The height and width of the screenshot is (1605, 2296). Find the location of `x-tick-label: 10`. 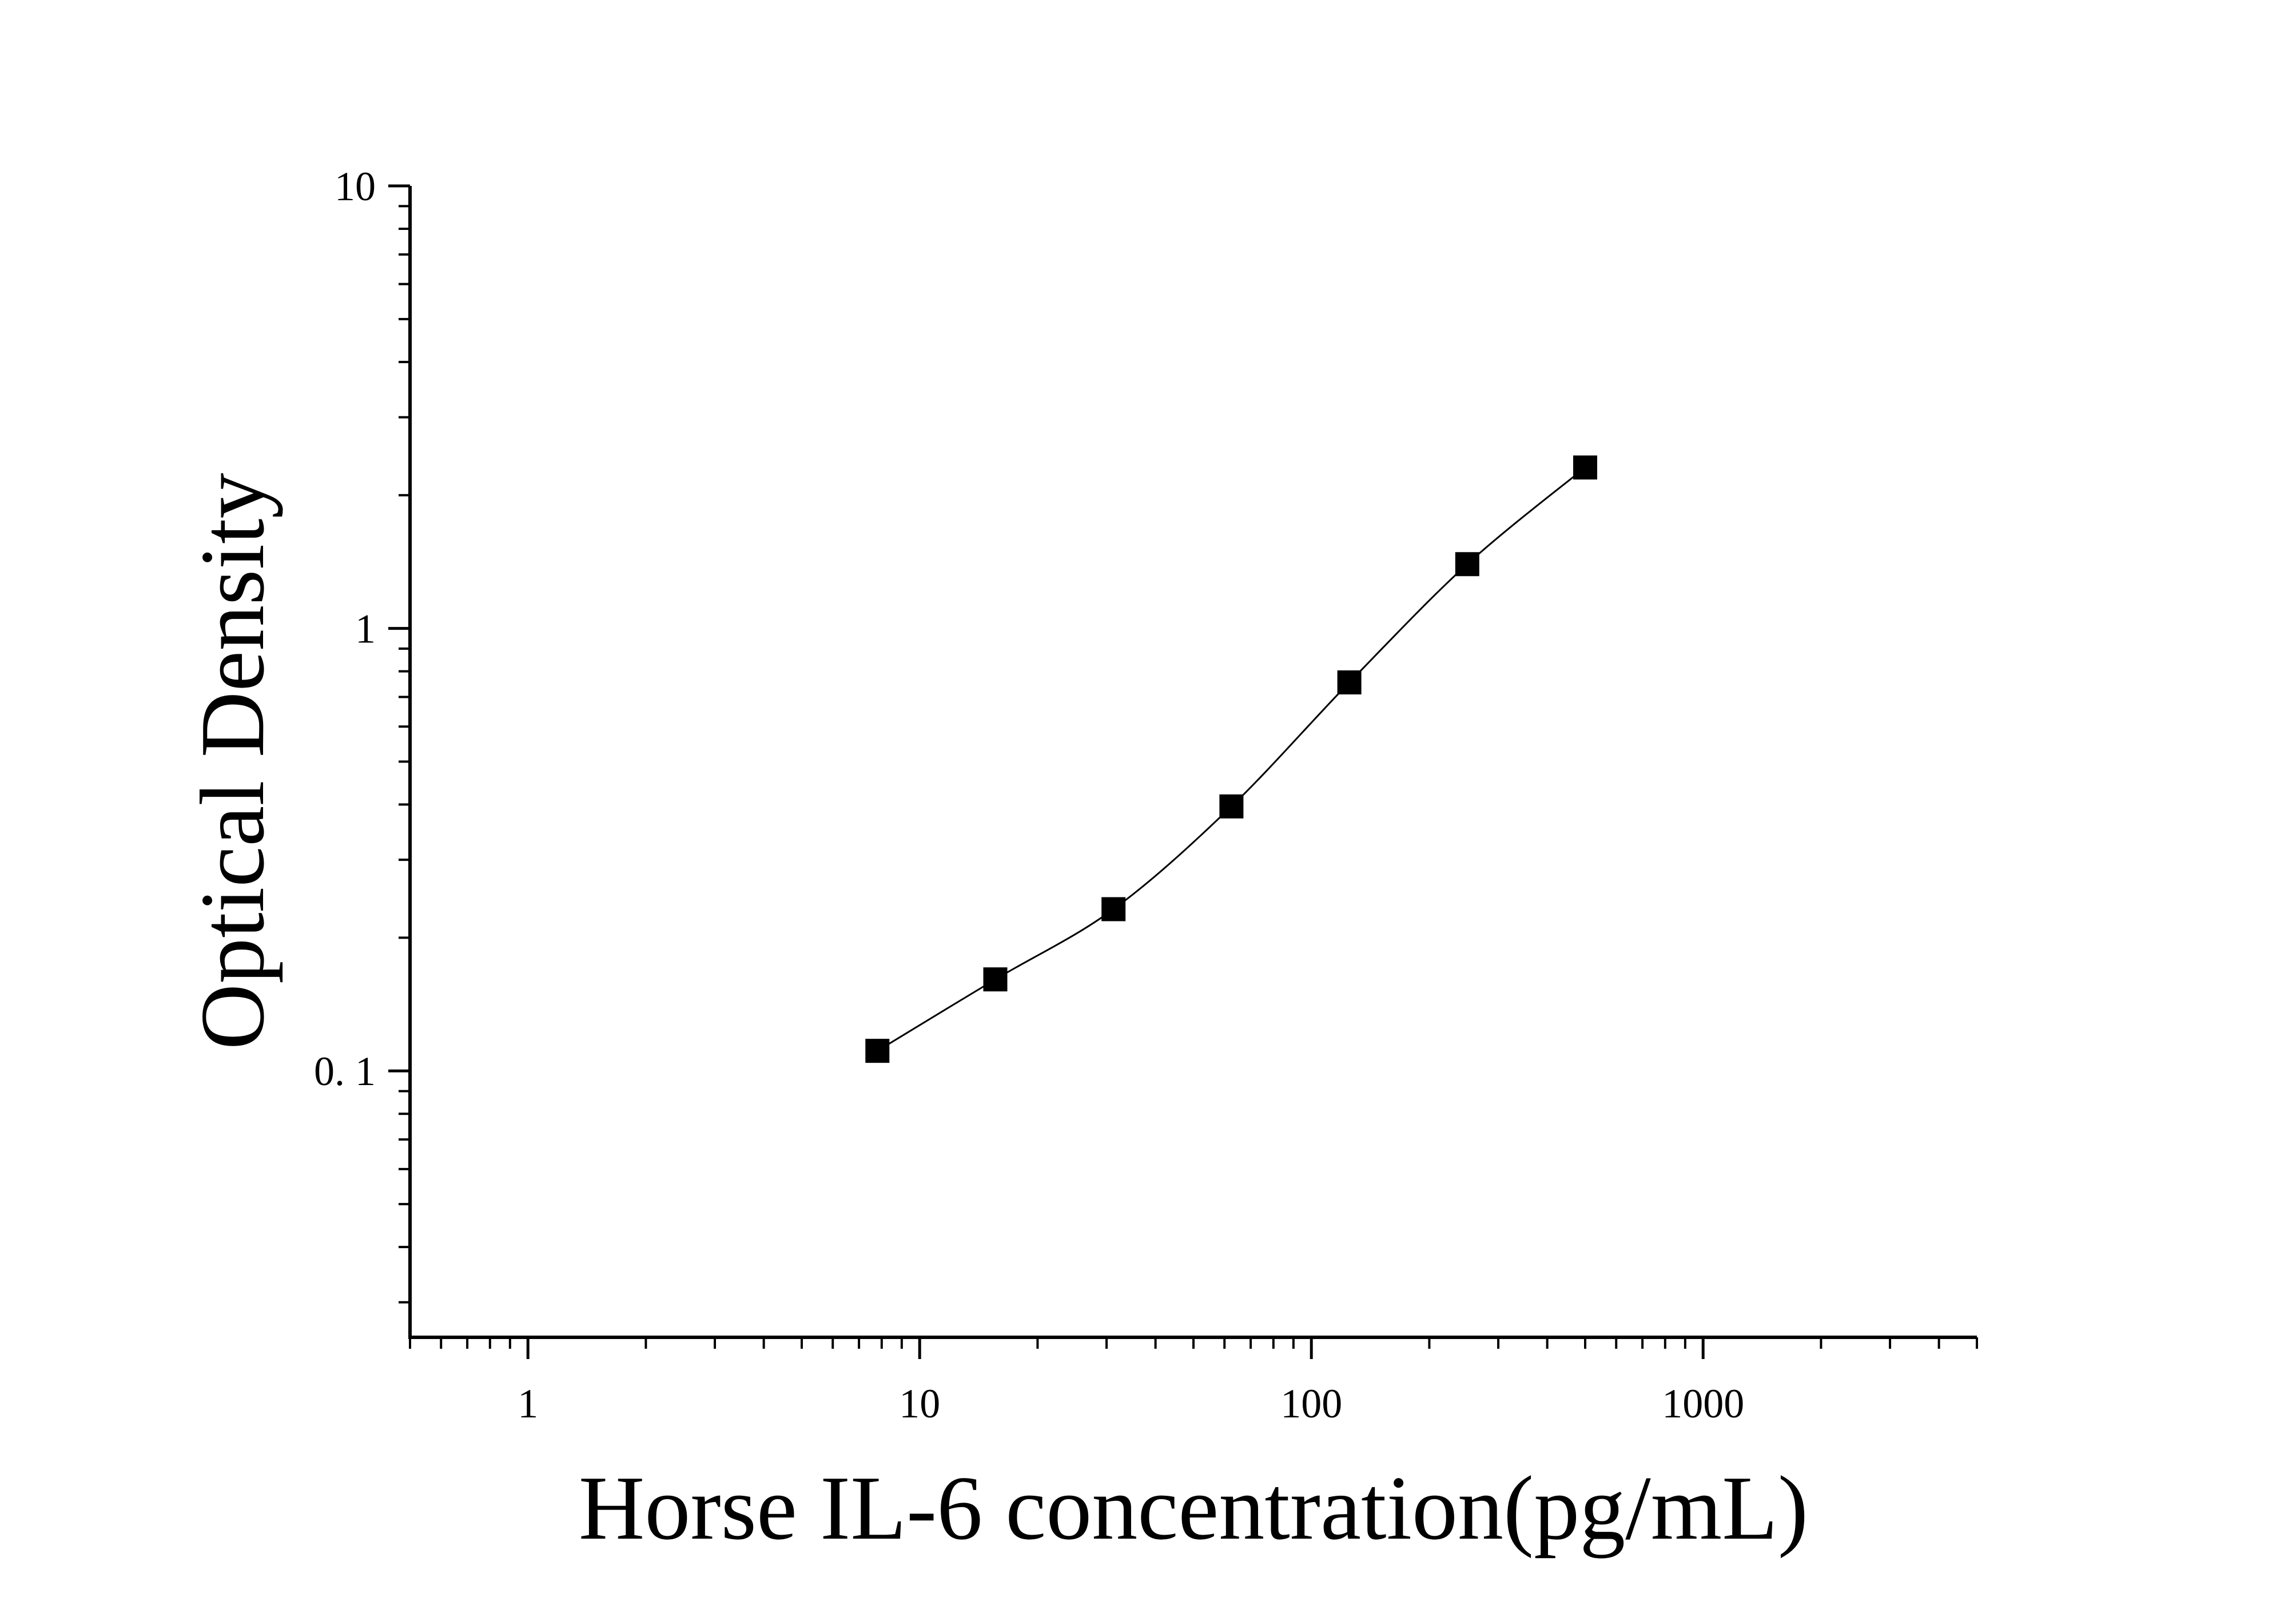

x-tick-label: 10 is located at coordinates (919, 1404).